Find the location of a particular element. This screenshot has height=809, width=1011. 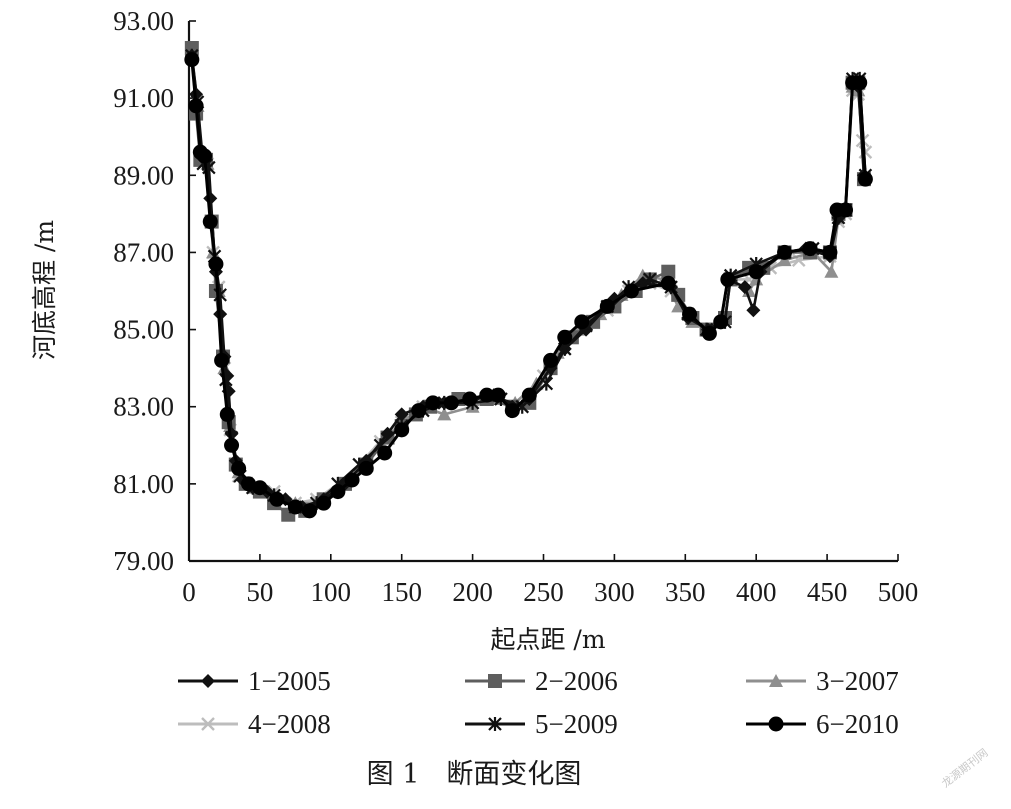

legend-item-6-2010: 6−2010 is located at coordinates (822, 724).